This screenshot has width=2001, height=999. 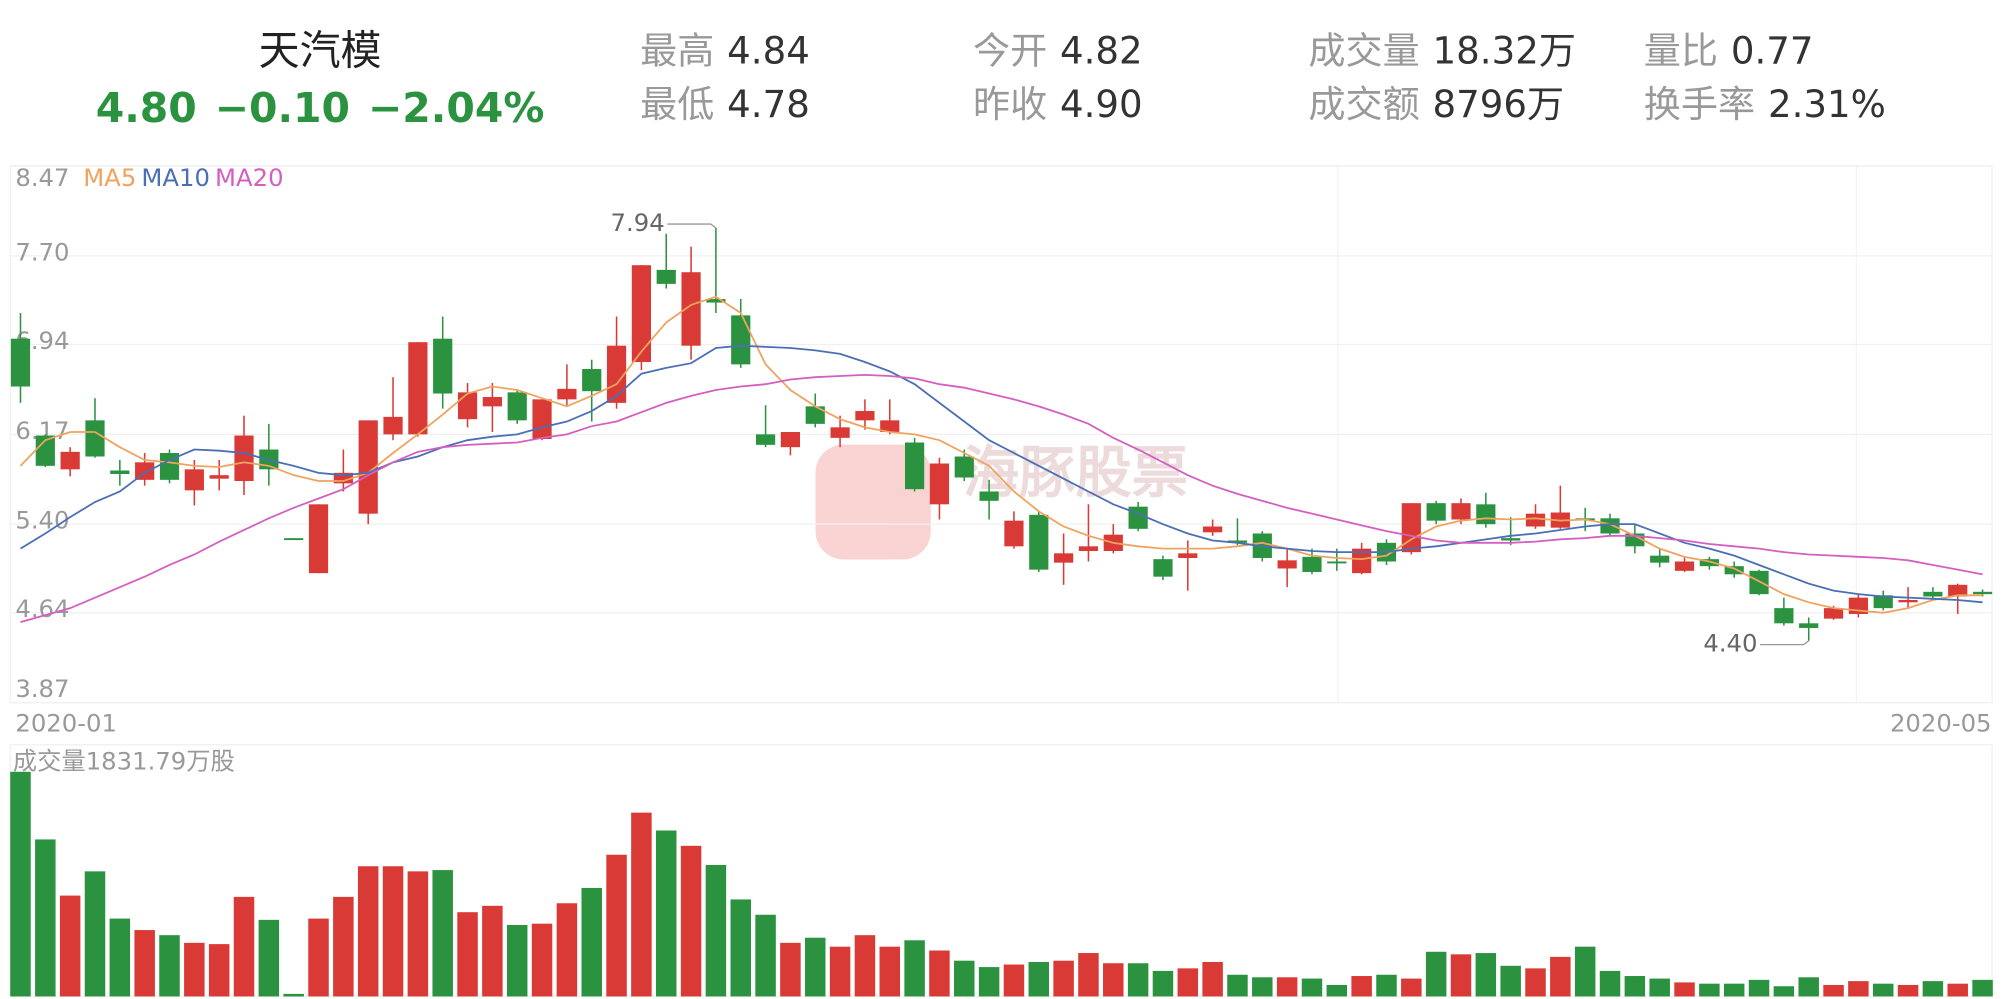 I want to click on stat: 成交量 18.32万, so click(x=1442, y=50).